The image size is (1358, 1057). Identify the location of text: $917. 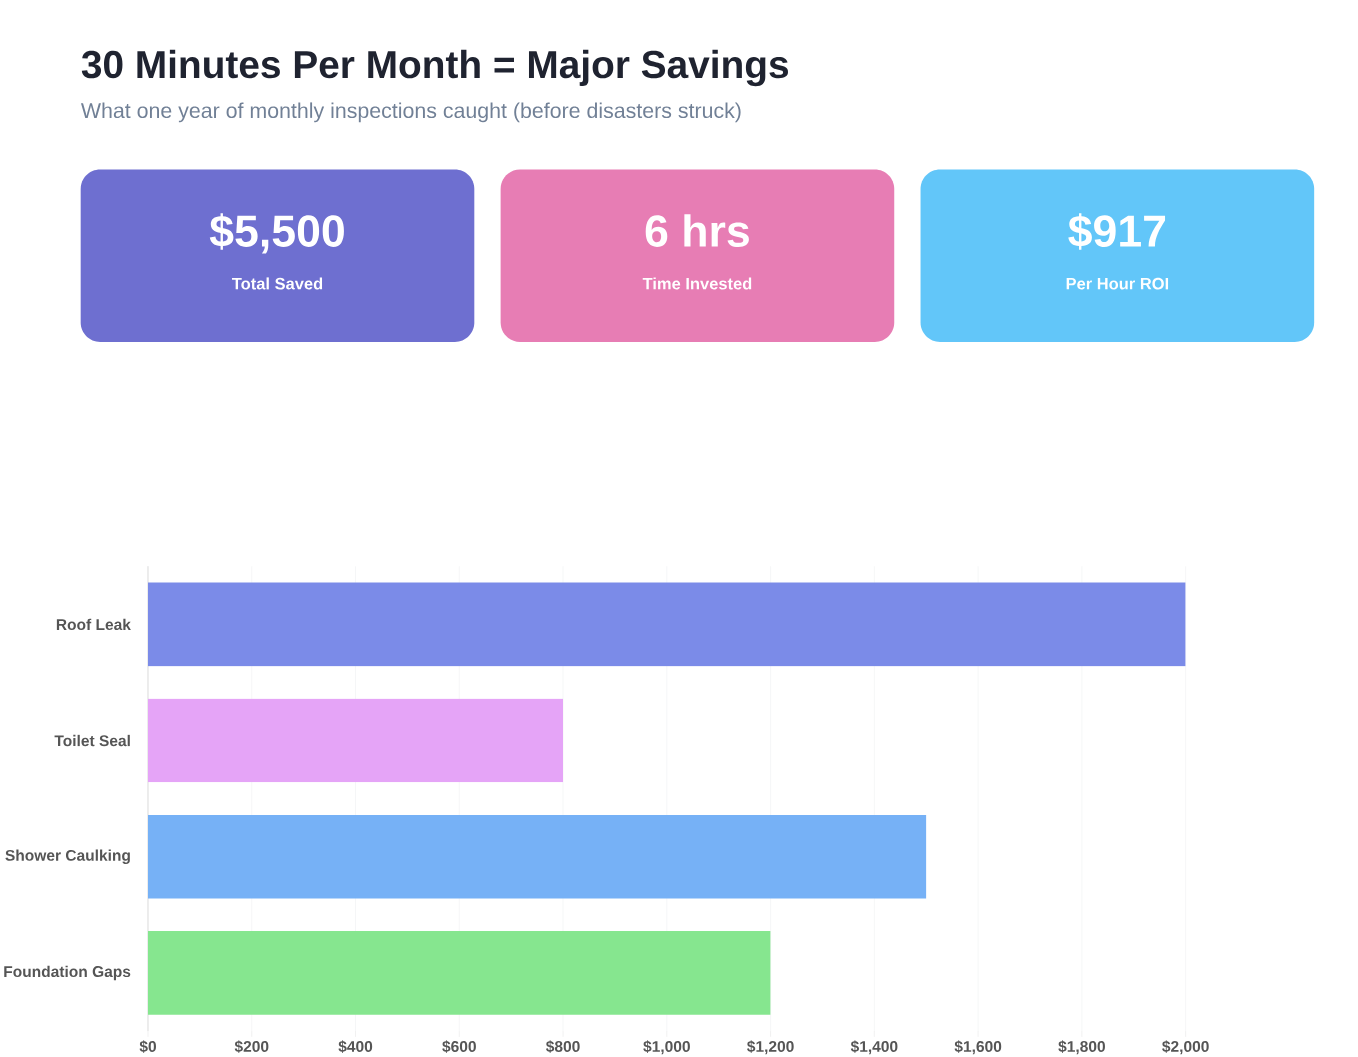
(1117, 231).